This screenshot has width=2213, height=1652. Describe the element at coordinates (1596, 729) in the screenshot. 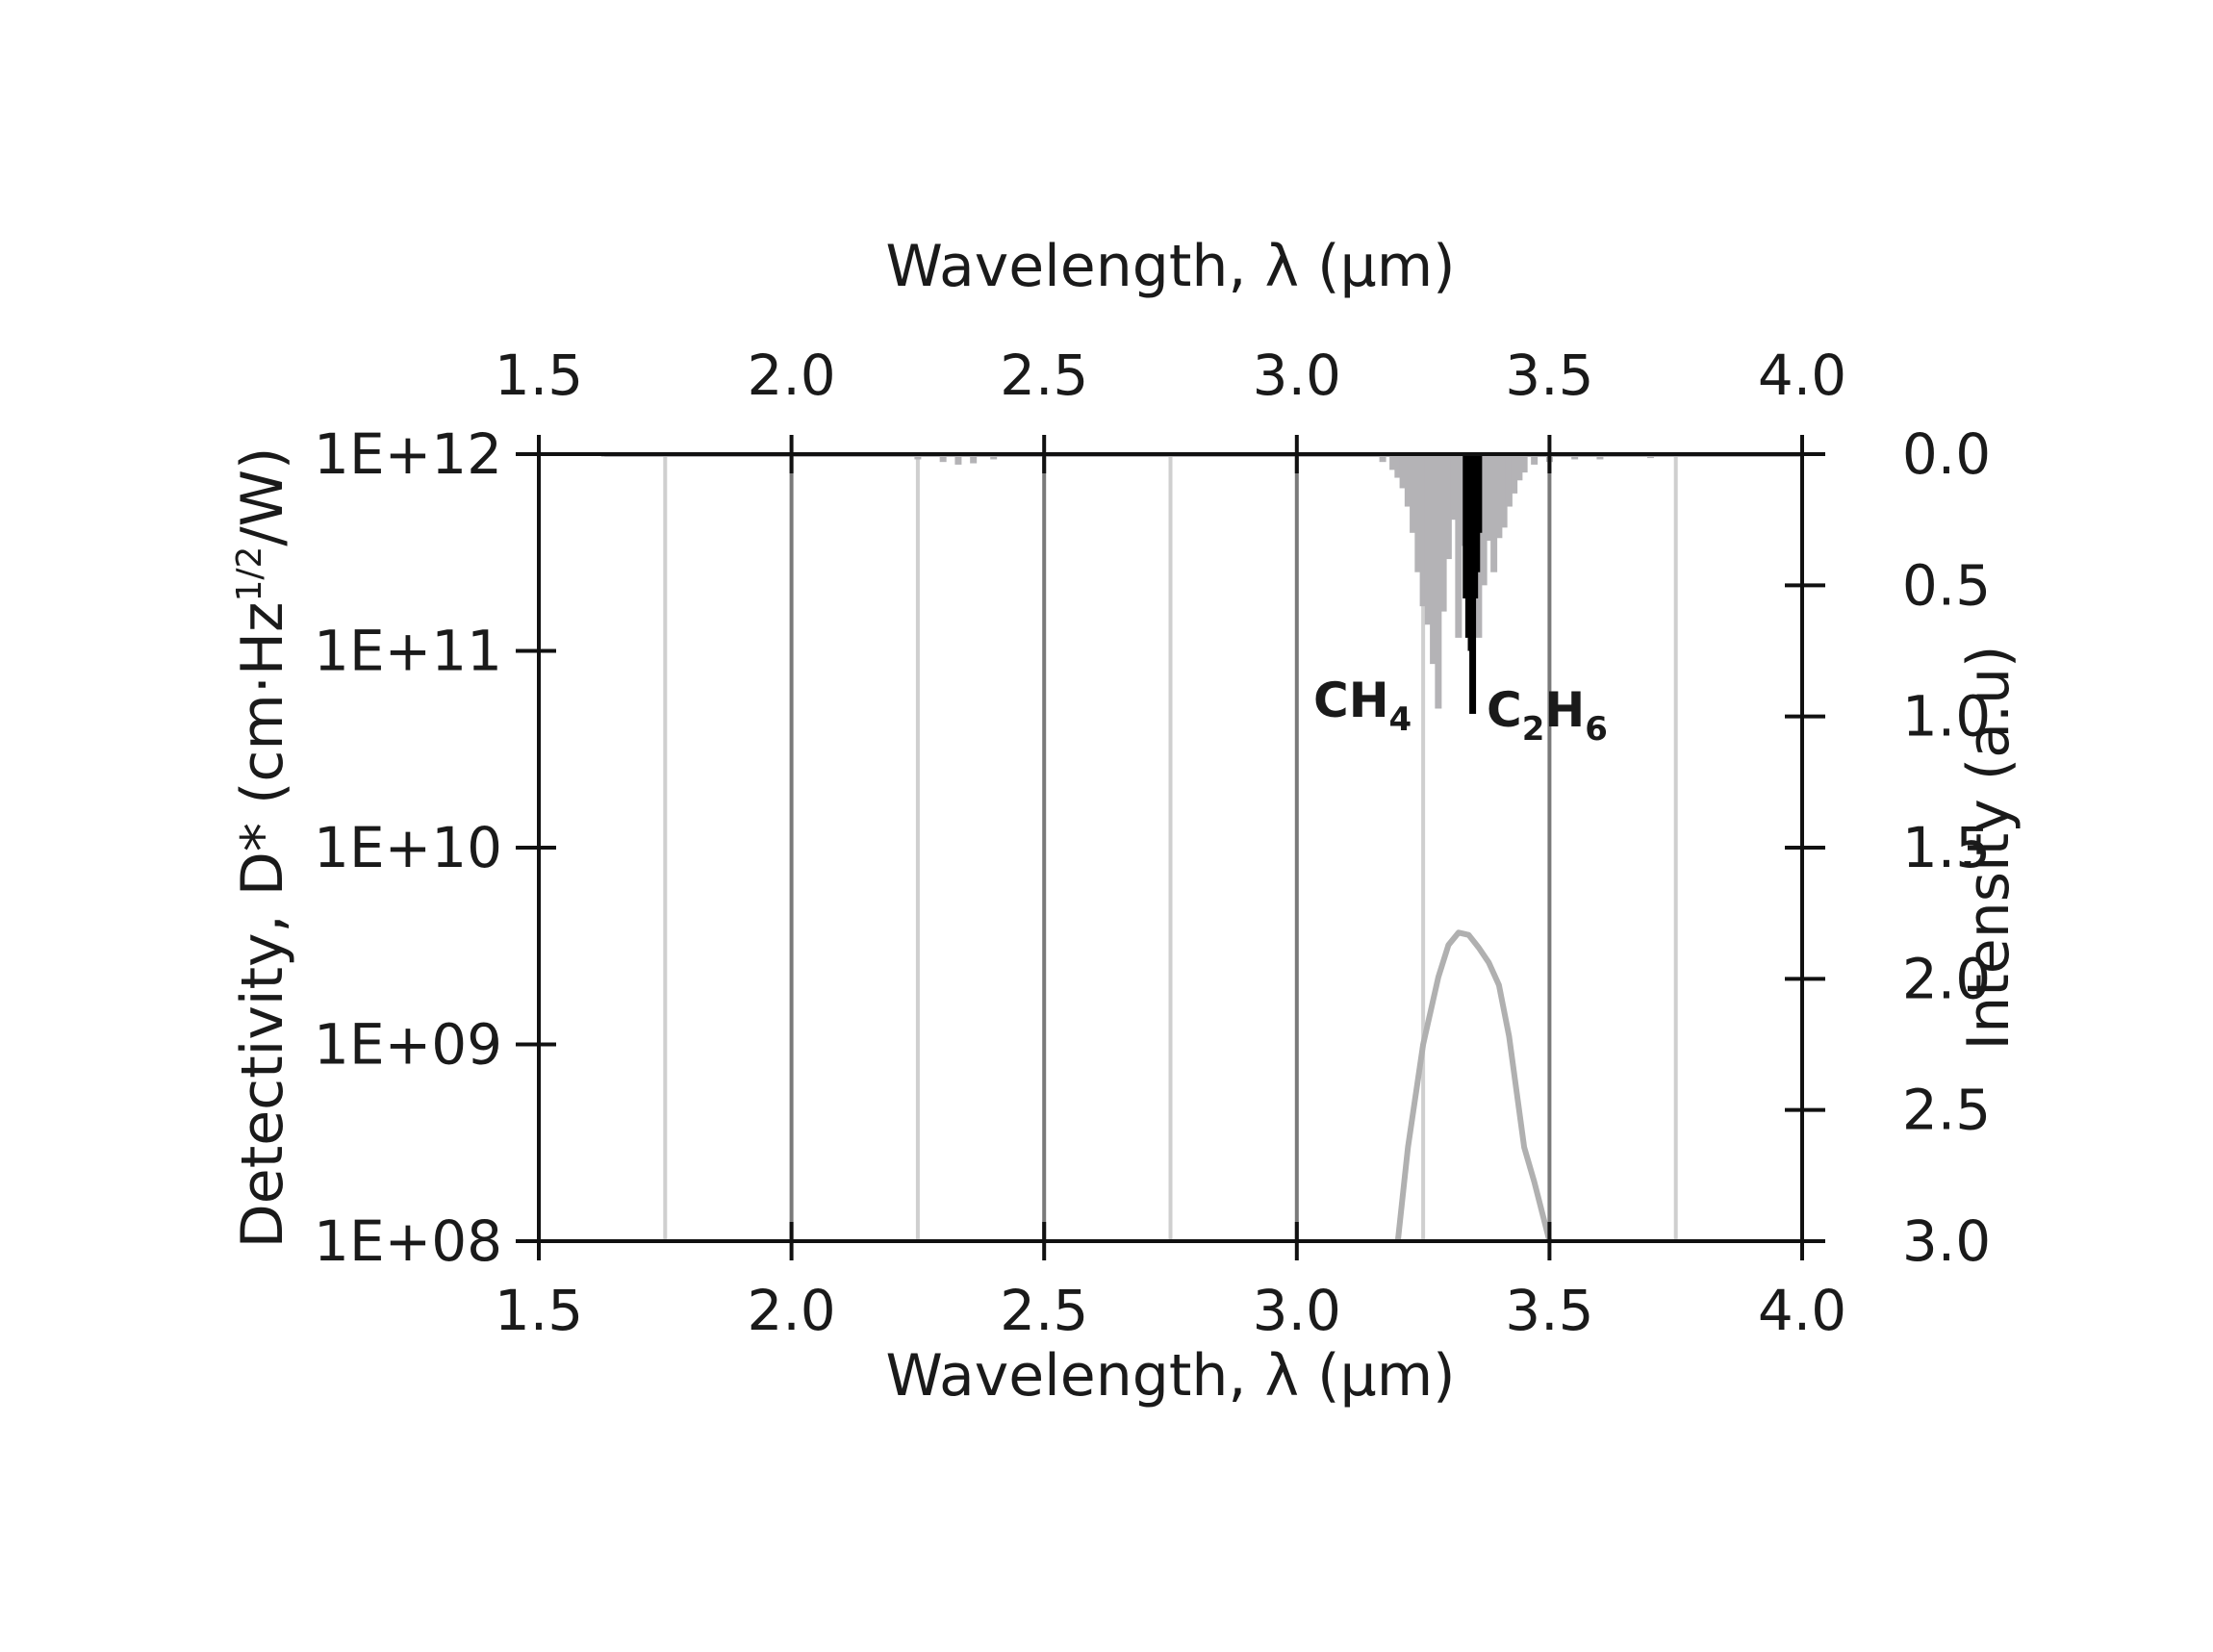

I see `c2h6-label-sub2: 6` at that location.